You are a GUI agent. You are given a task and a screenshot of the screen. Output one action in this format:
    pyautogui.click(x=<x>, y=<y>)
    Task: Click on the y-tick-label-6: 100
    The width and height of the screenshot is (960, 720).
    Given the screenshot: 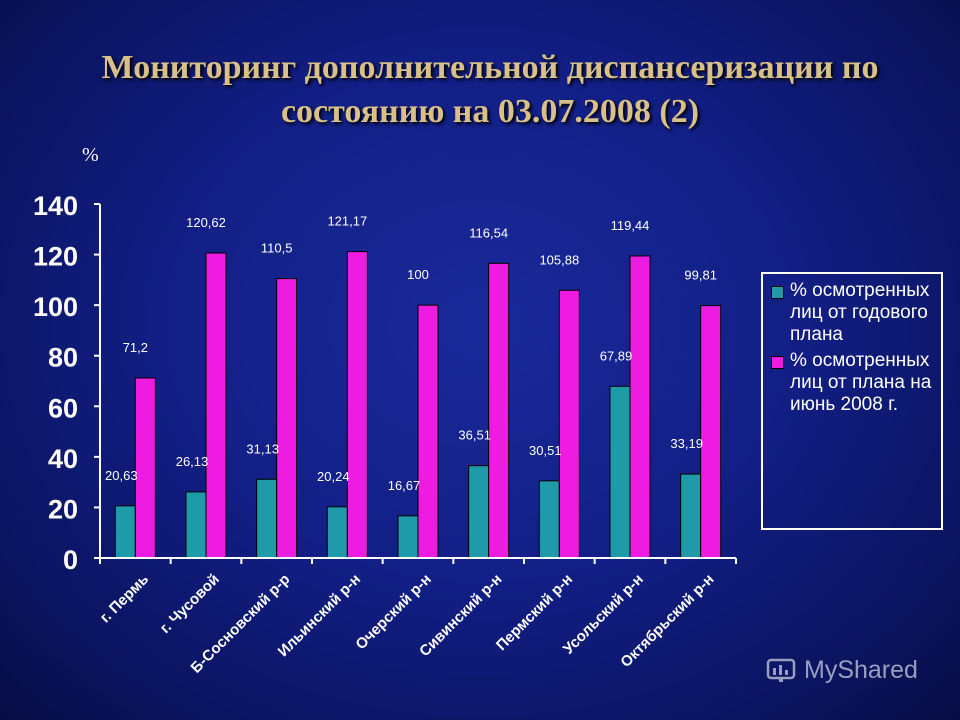 What is the action you would take?
    pyautogui.click(x=55, y=307)
    